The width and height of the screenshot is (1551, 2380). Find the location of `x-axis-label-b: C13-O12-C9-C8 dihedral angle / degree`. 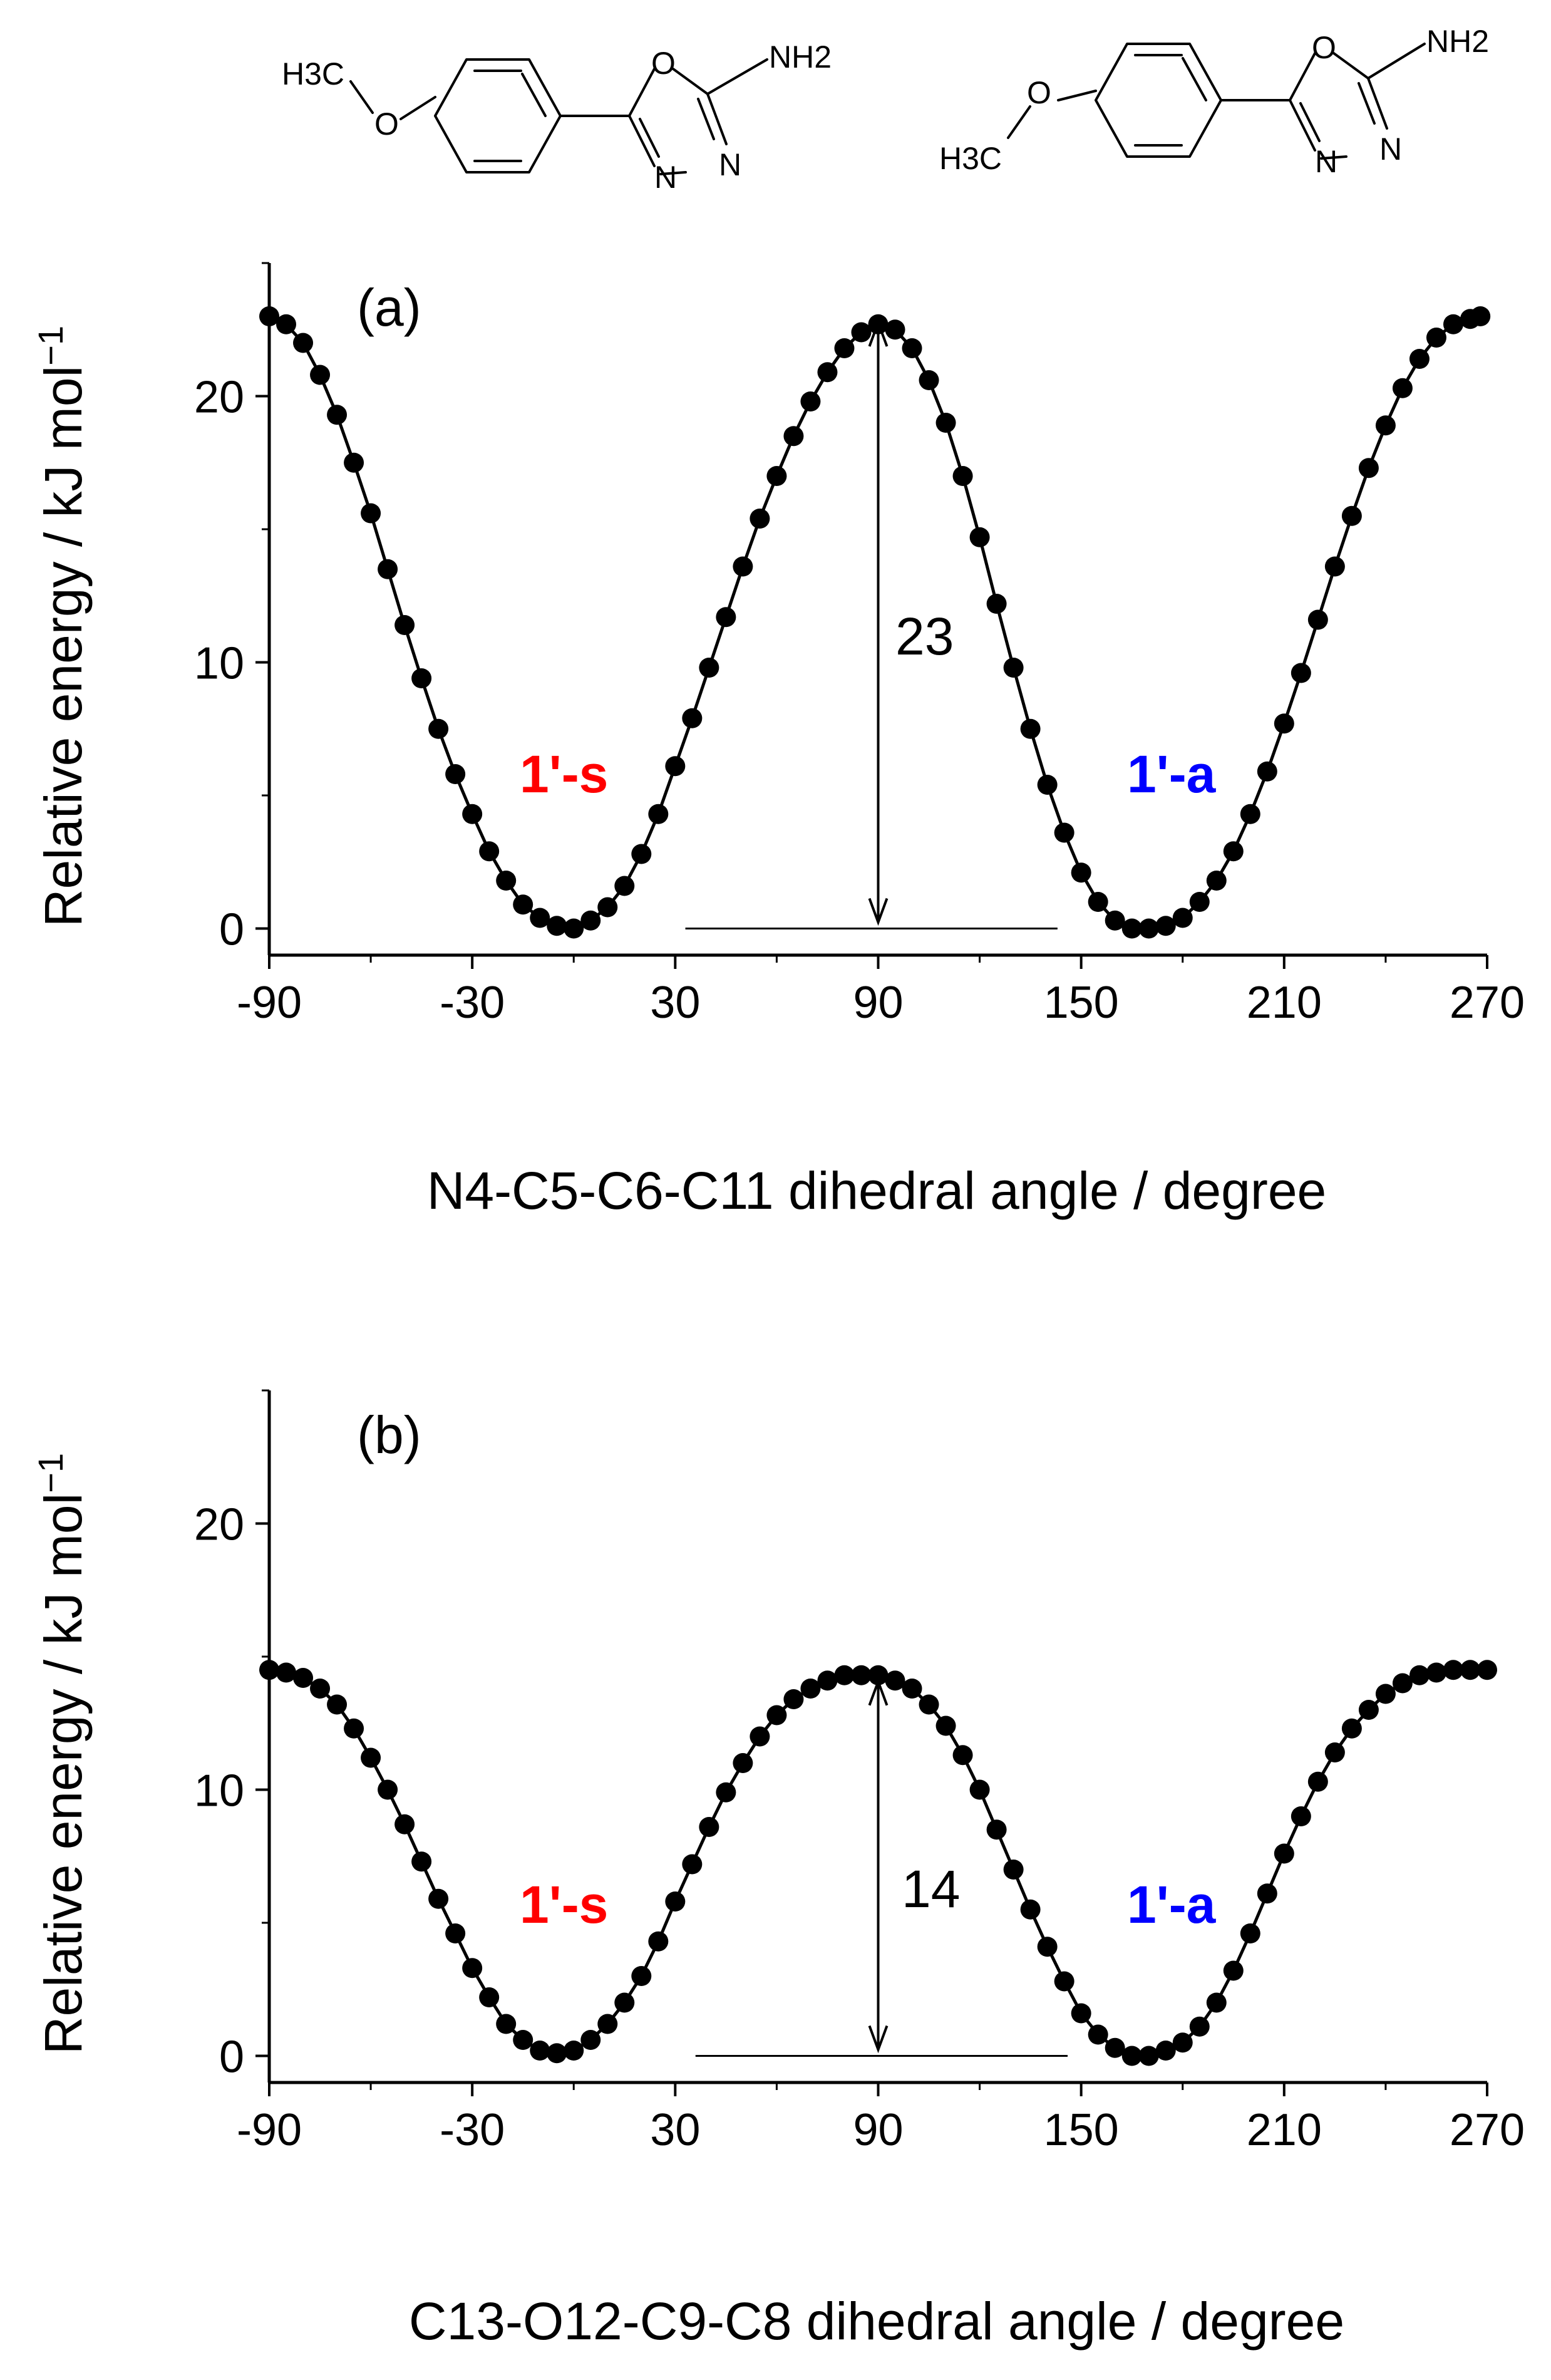

x-axis-label-b: C13-O12-C9-C8 dihedral angle / degree is located at coordinates (876, 2321).